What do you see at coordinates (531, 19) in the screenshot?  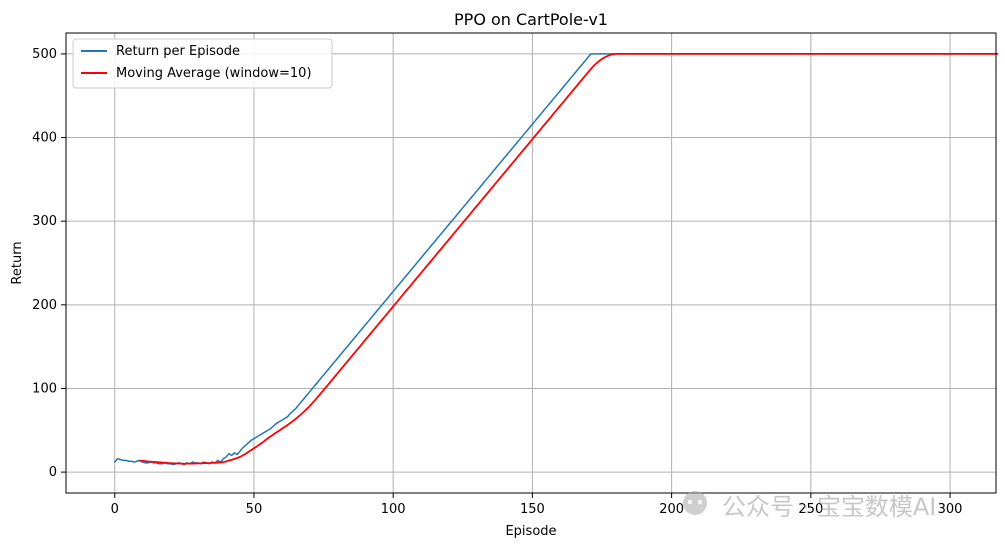 I see `chart-title: PPO on CartPole-v1` at bounding box center [531, 19].